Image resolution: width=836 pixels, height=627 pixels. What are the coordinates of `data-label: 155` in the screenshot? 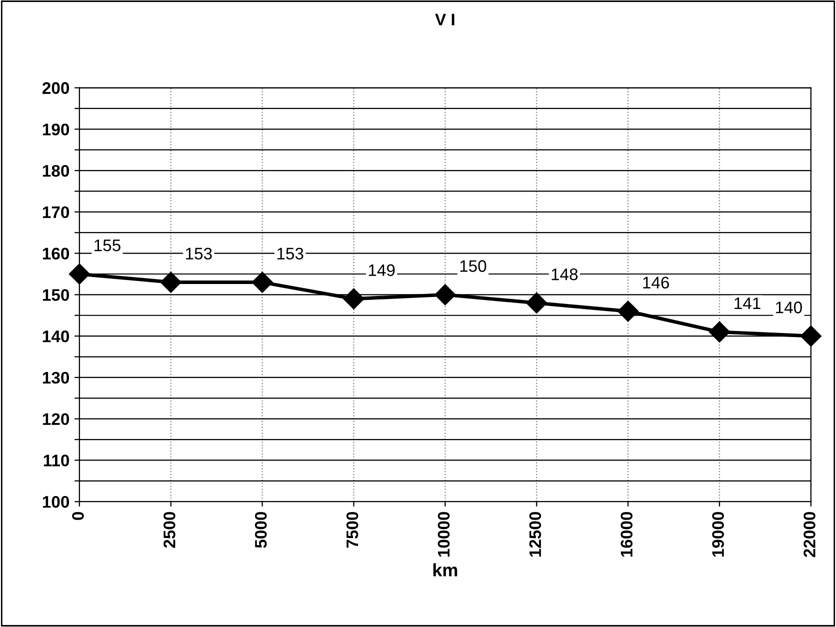 It's located at (107, 246).